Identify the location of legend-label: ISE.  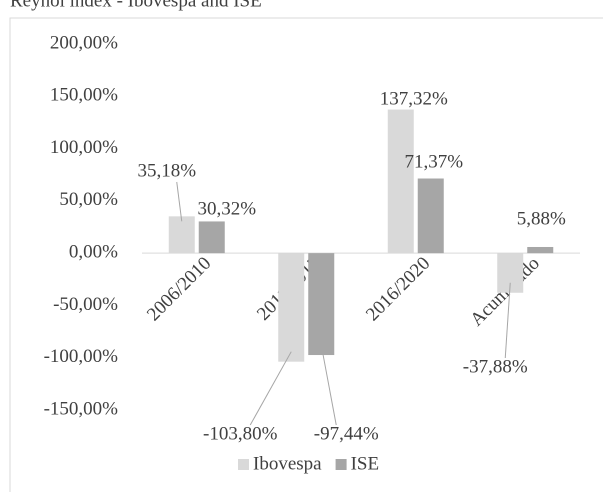
(365, 463).